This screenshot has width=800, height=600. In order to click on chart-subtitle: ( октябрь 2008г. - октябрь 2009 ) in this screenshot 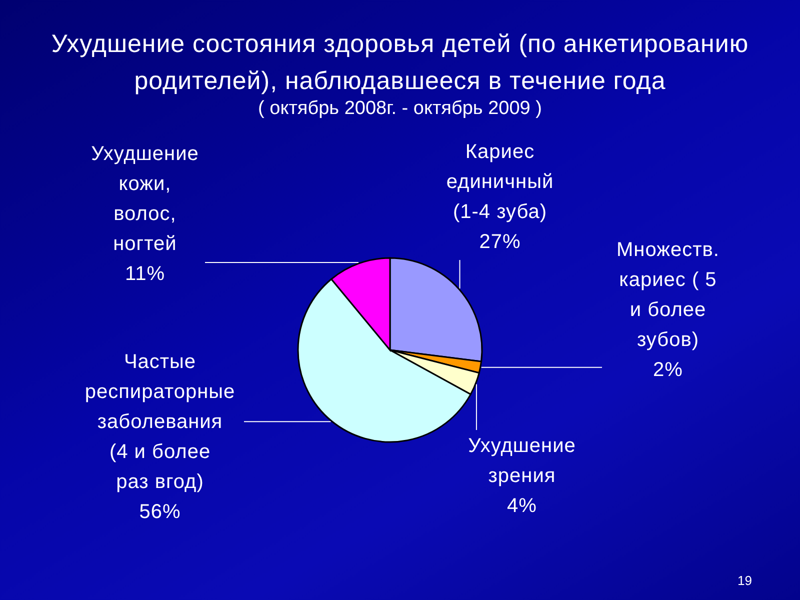, I will do `click(400, 109)`.